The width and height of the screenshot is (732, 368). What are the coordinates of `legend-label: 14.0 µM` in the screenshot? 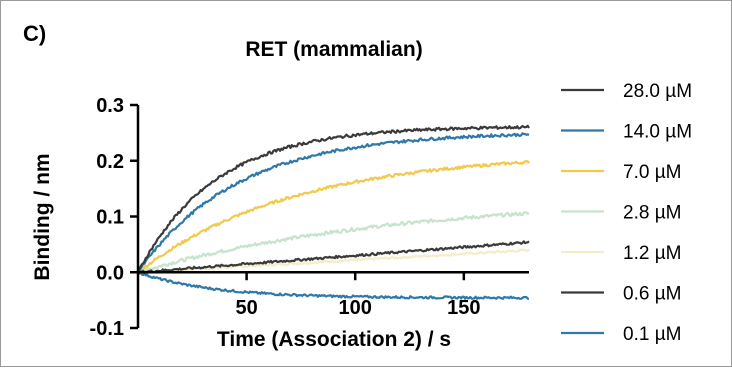 It's located at (657, 132).